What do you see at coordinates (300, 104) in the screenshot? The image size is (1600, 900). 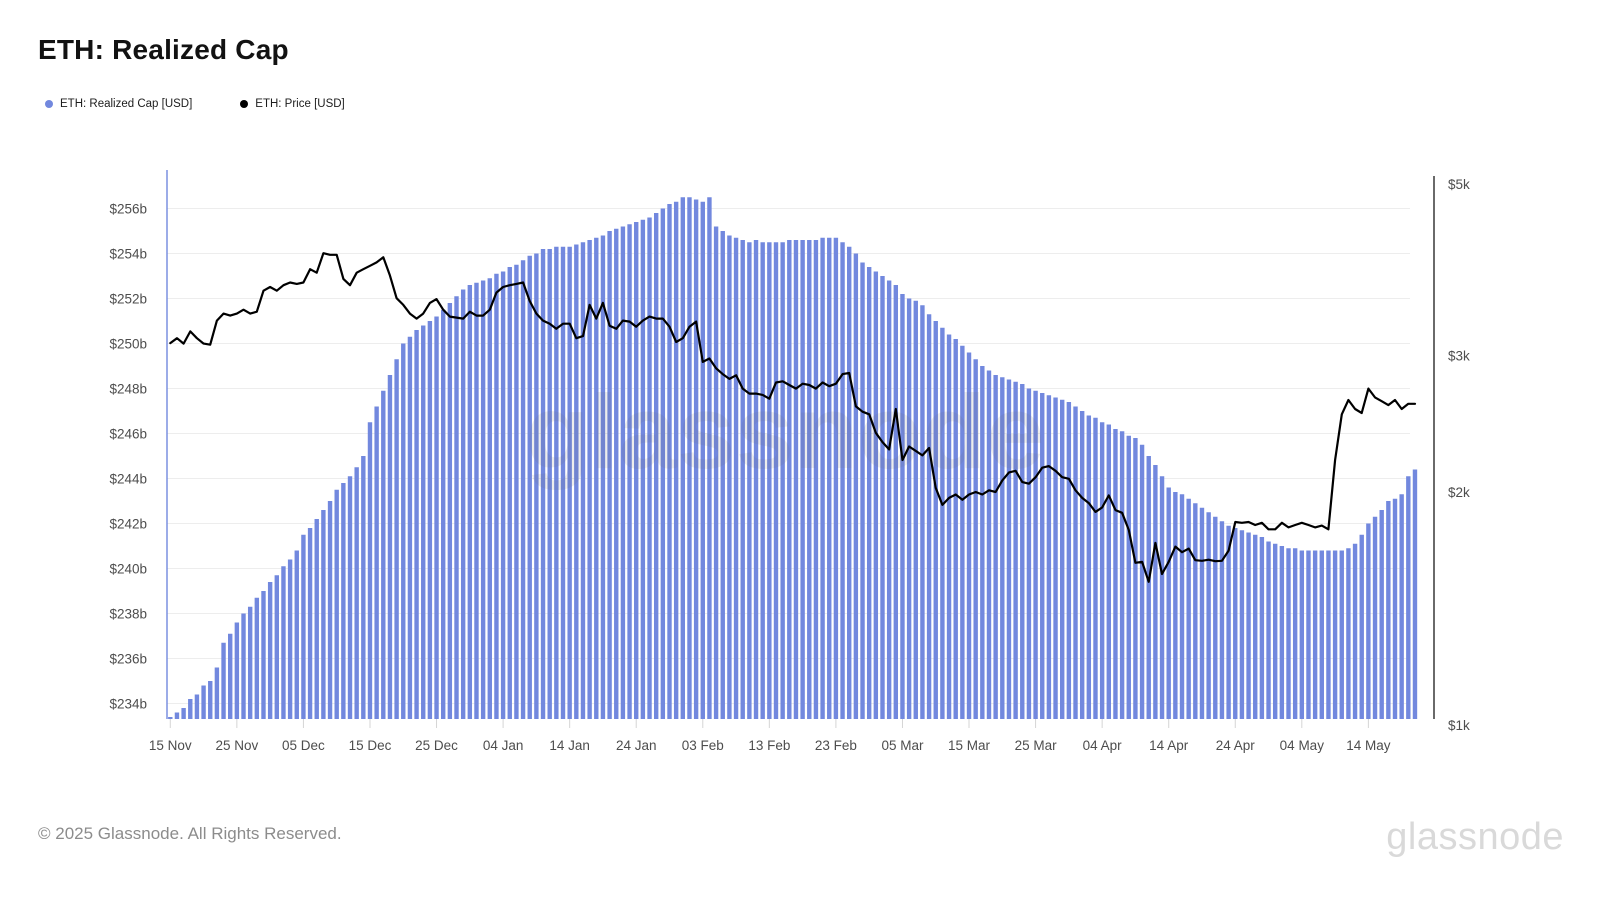 I see `legend-label: ETH: Price [USD]` at bounding box center [300, 104].